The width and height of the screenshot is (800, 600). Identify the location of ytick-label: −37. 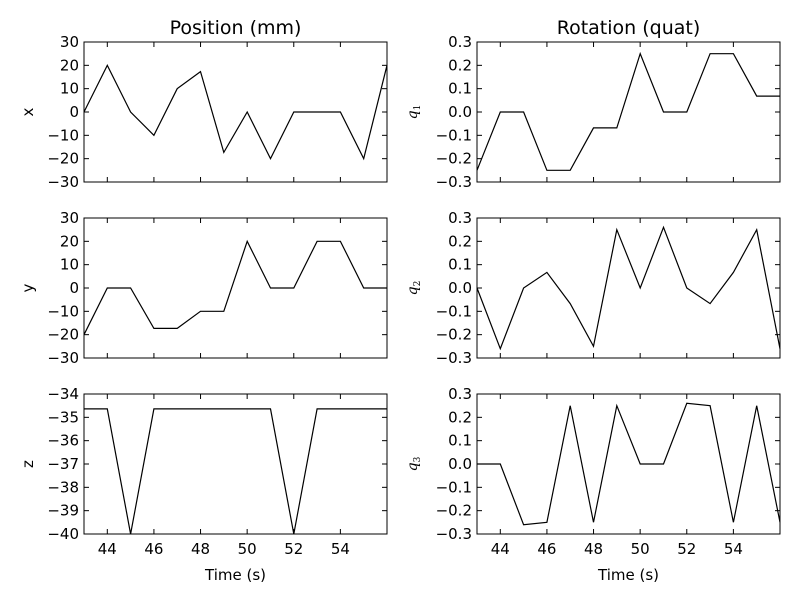
(63, 464).